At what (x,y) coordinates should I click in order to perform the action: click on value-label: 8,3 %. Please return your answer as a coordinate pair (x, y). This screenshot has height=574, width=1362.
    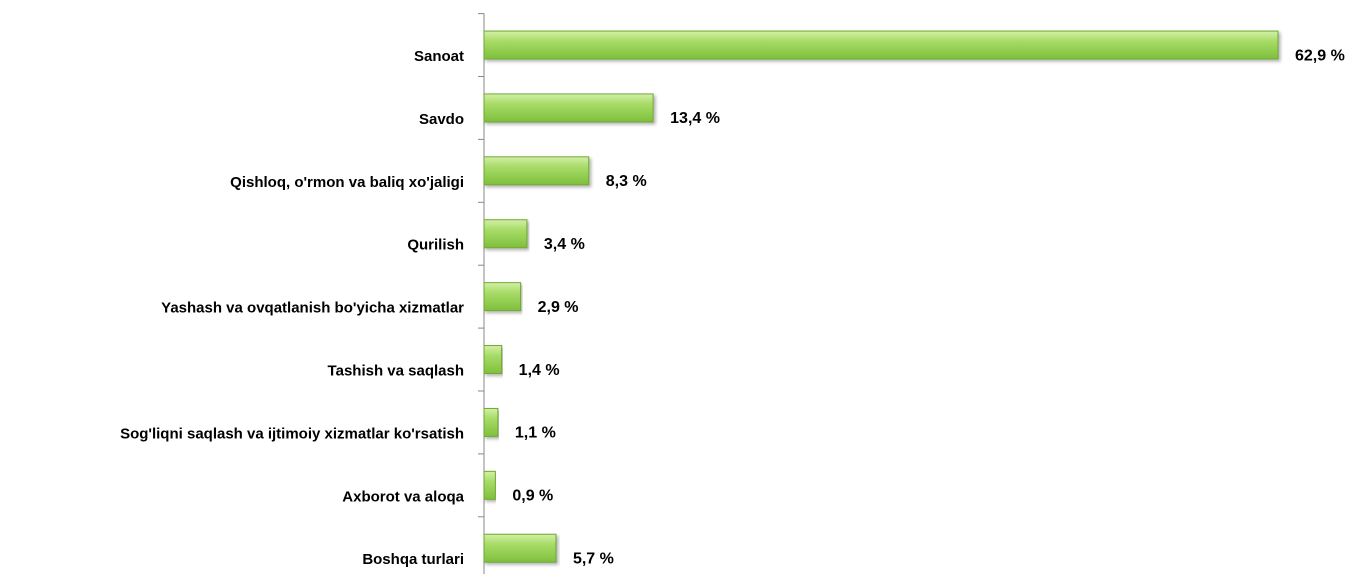
    Looking at the image, I should click on (626, 181).